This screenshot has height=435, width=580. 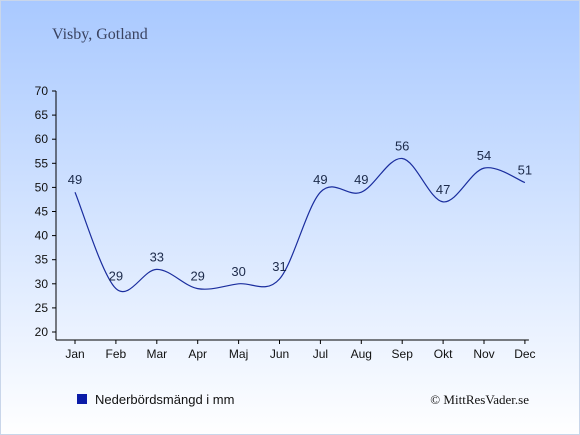 I want to click on y-tick-label: 25, so click(x=42, y=308).